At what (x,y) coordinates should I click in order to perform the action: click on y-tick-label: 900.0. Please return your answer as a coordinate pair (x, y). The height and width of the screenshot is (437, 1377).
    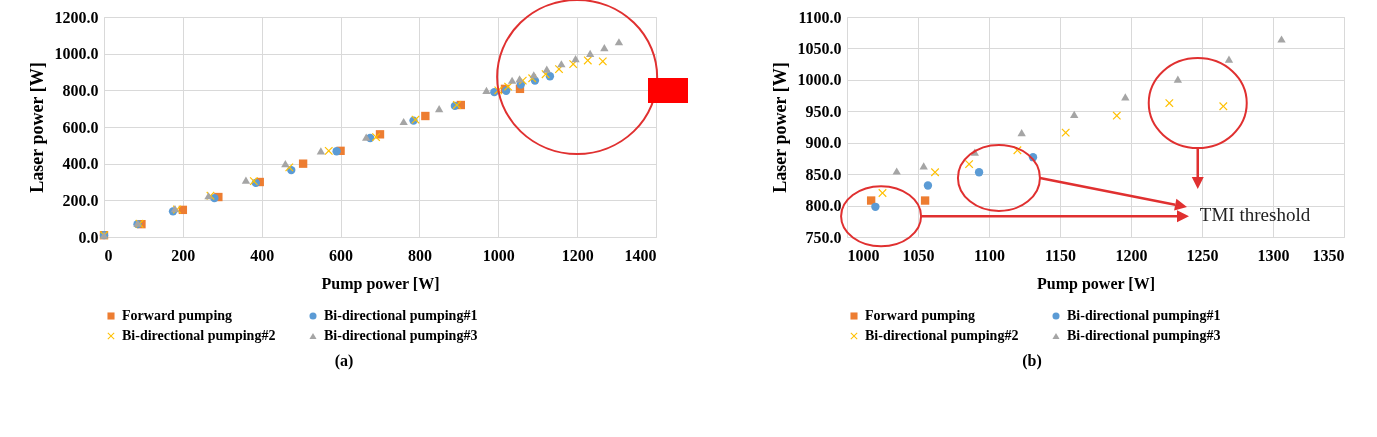
    Looking at the image, I should click on (823, 143).